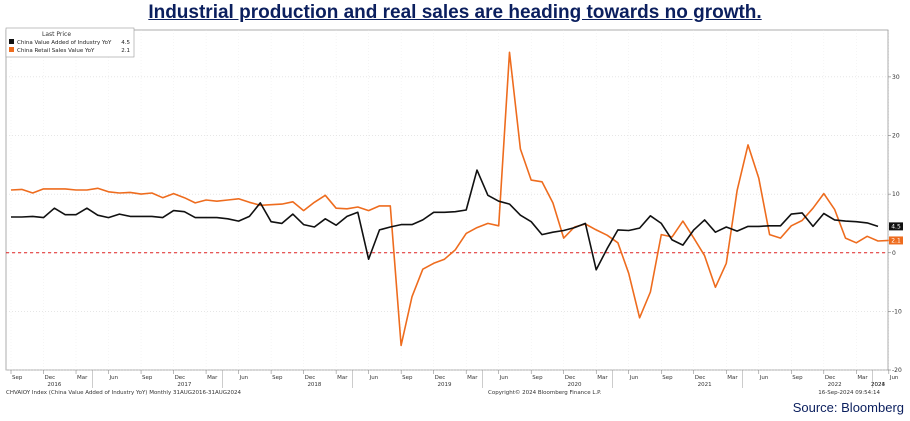 This screenshot has width=910, height=421. What do you see at coordinates (896, 194) in the screenshot?
I see `y-tick-label: 10` at bounding box center [896, 194].